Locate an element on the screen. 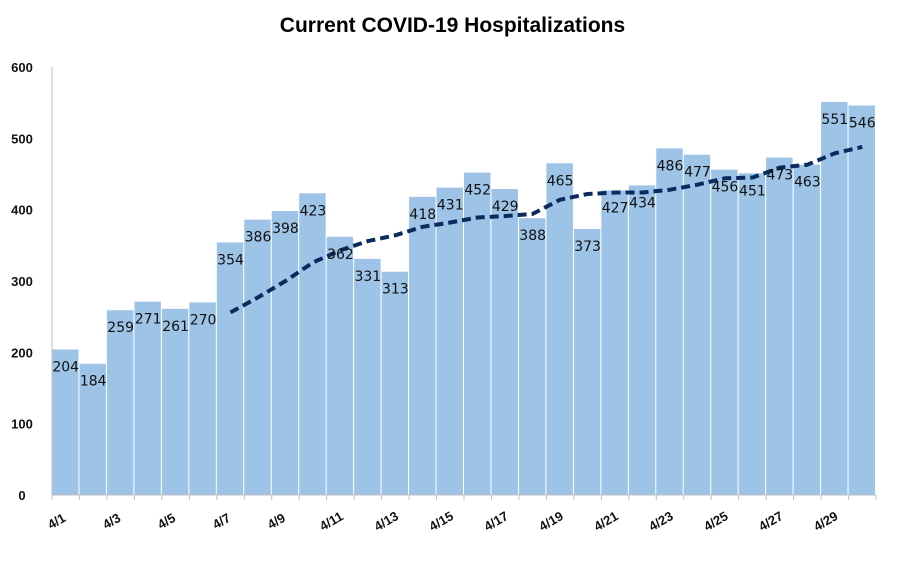  data-label-4-23: 486 is located at coordinates (670, 166).